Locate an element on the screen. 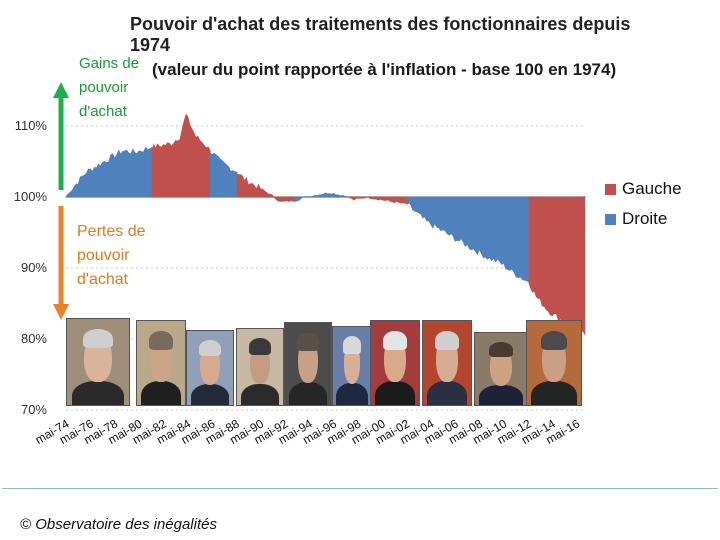 This screenshot has width=720, height=540. loss-line-1: Pertes de is located at coordinates (111, 231).